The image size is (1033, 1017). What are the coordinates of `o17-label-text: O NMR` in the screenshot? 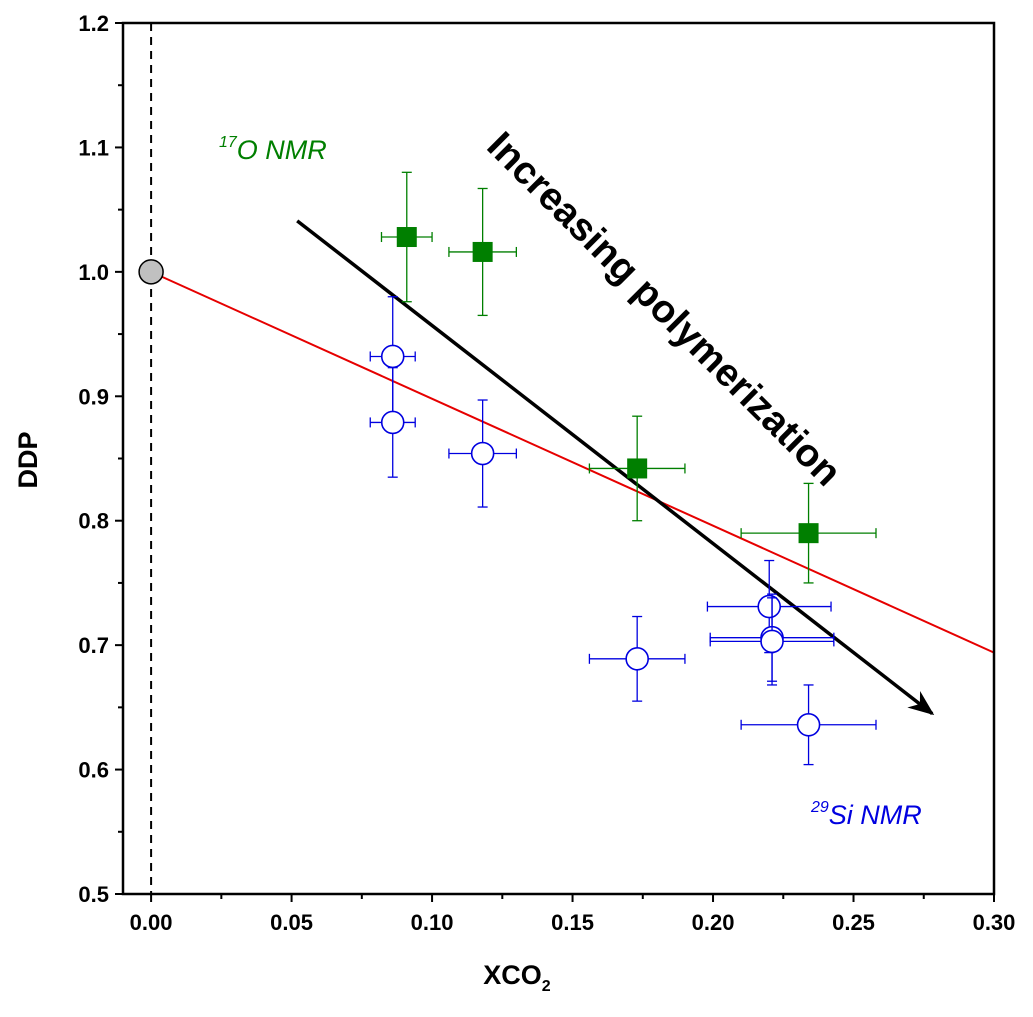 It's located at (282, 150).